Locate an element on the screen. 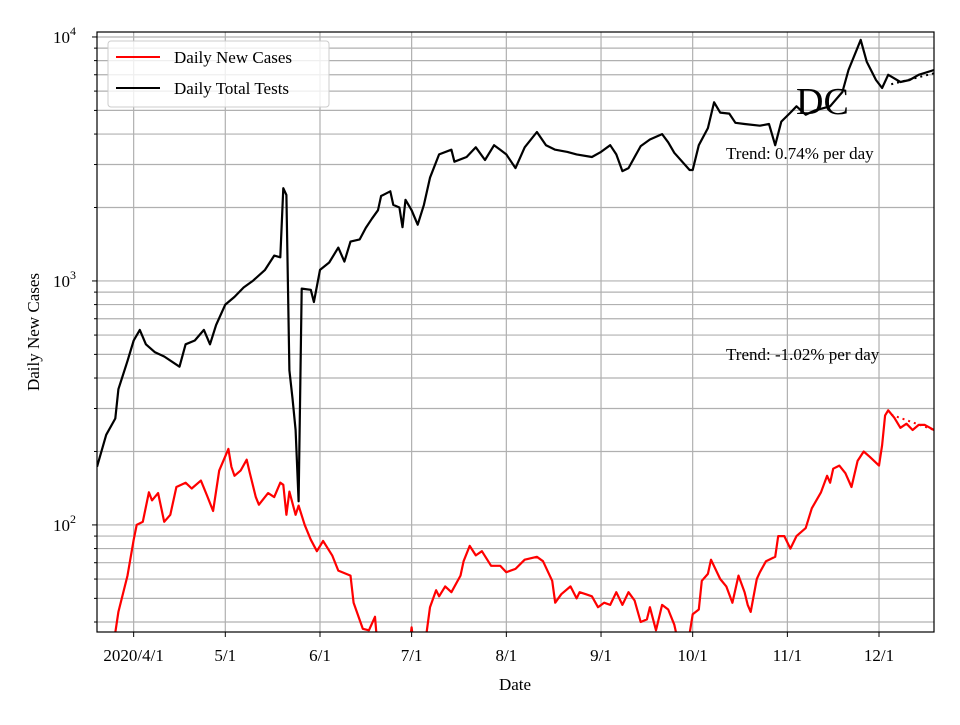  legend-label-tests: Daily Total Tests is located at coordinates (231, 88).